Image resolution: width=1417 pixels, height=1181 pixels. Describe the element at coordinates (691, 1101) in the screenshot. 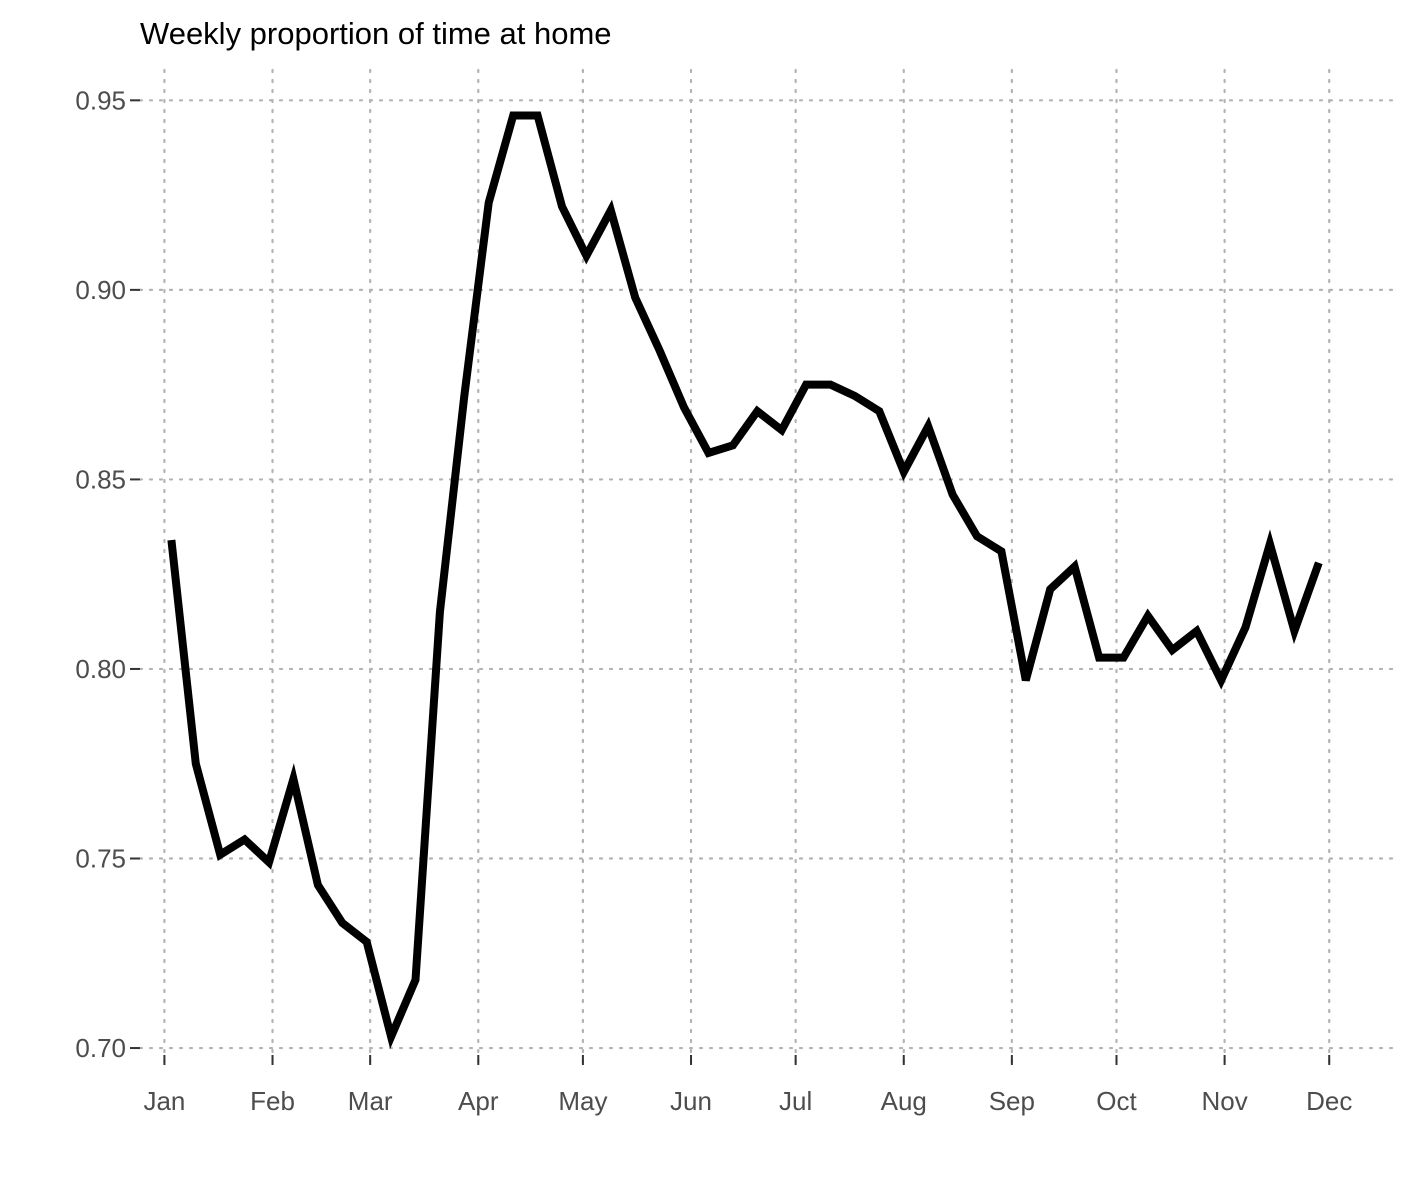

I see `x-tick-label: Jun` at that location.